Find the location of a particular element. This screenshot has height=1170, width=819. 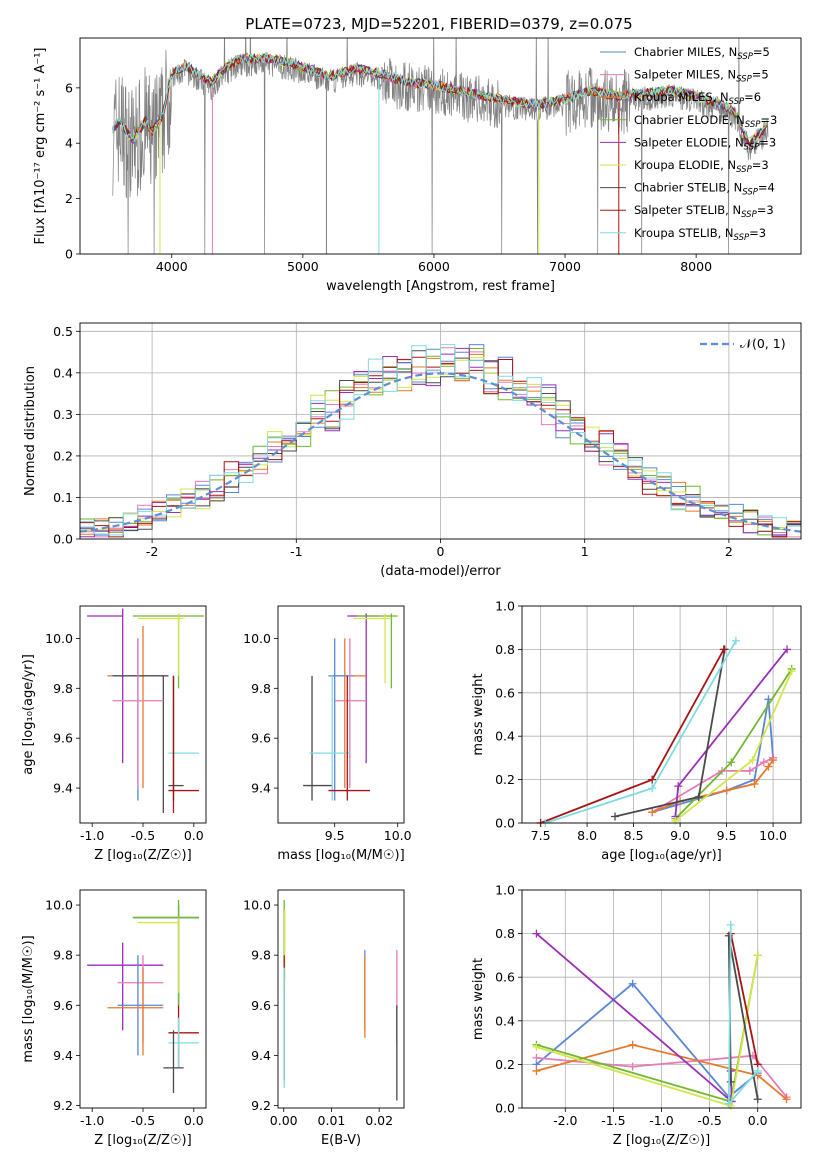

legend-entry: 𝒩(0, 1) is located at coordinates (763, 343).